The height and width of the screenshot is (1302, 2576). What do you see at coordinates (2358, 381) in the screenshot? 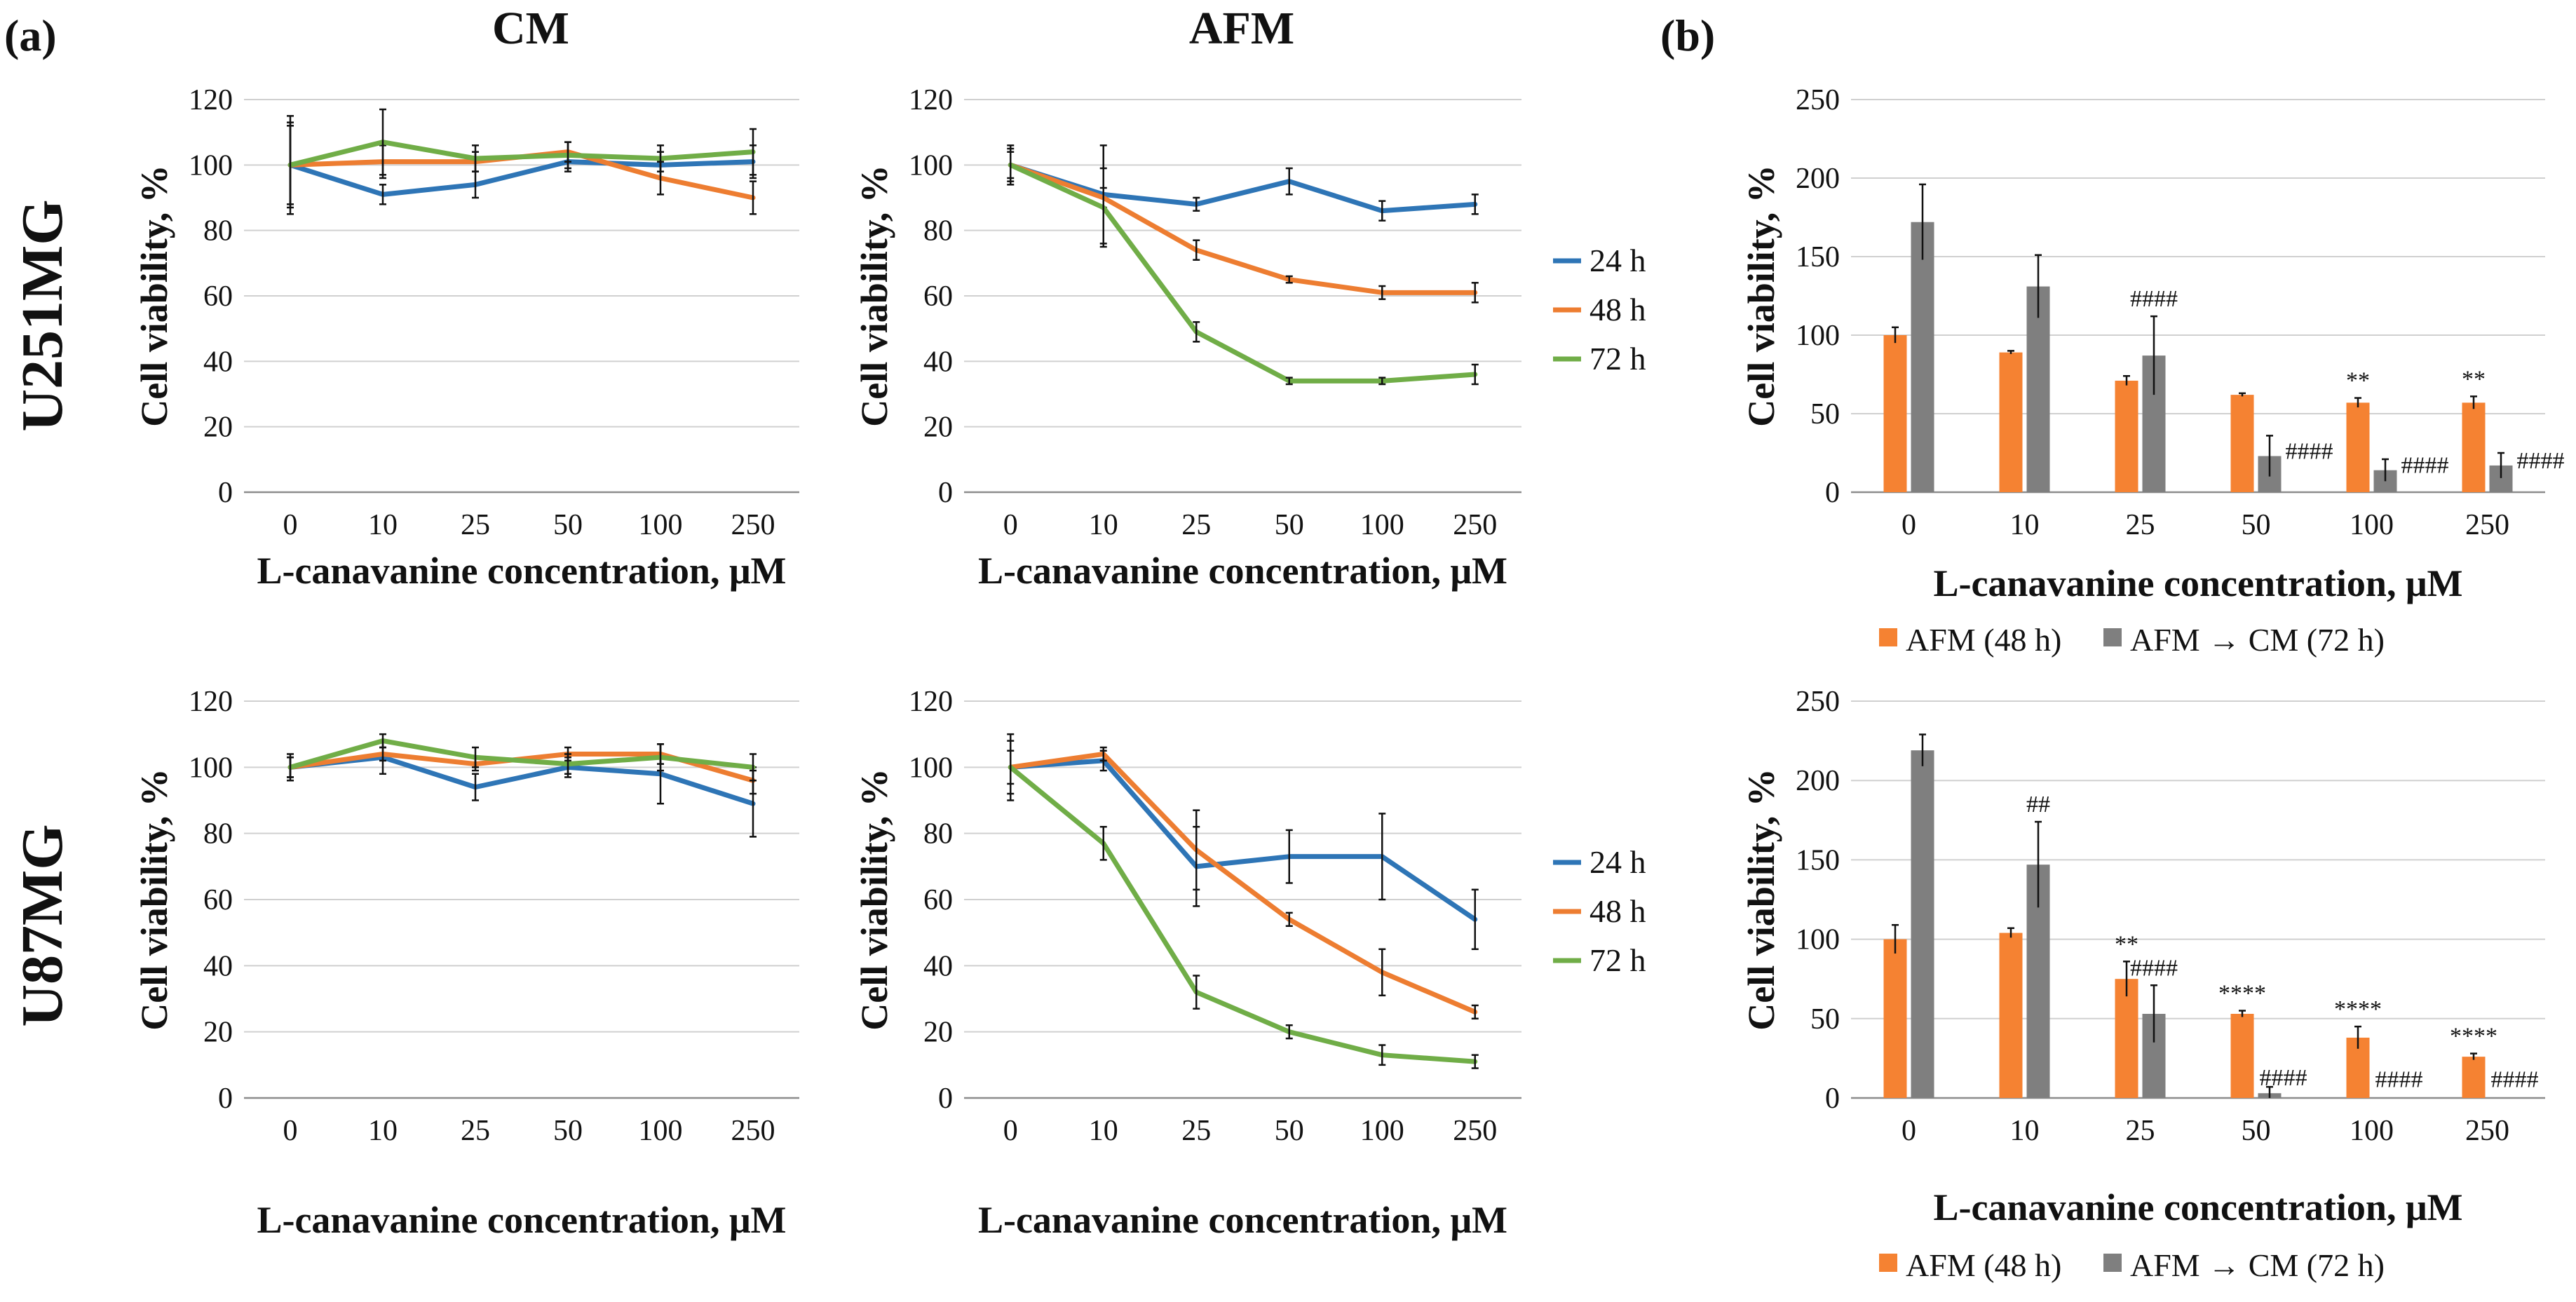
I see `significance-annotation: **` at bounding box center [2358, 381].